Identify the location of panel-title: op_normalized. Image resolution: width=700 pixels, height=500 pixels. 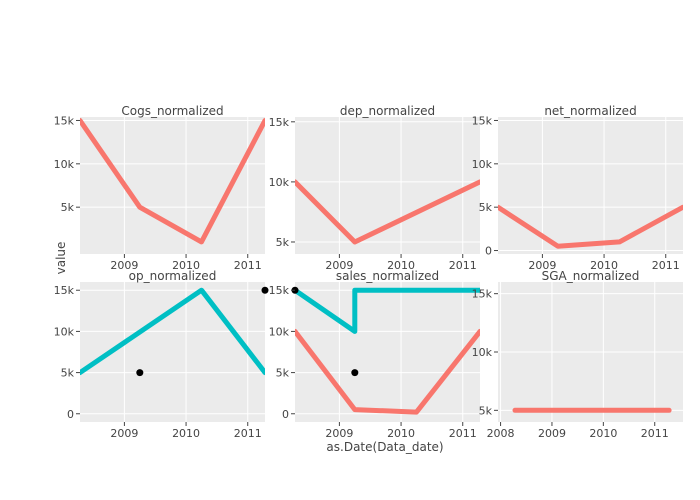
(173, 276).